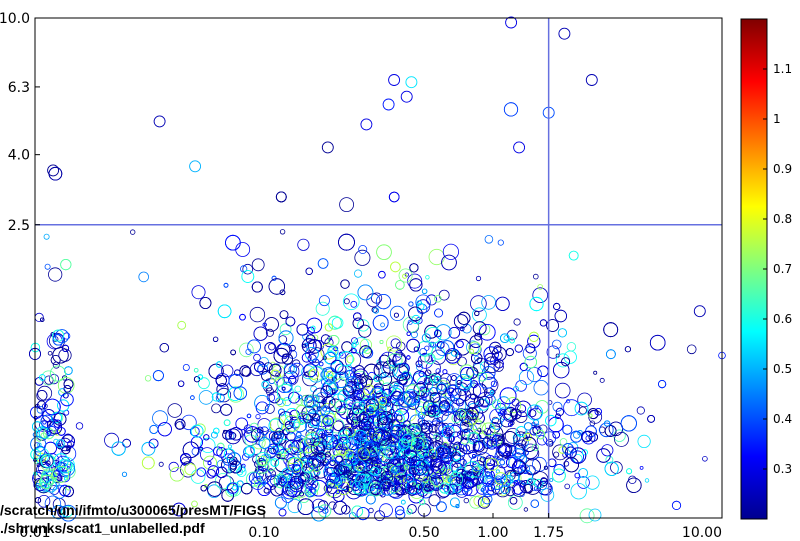  What do you see at coordinates (20, 122) in the screenshot?
I see `y-axis-ticks: 2.5 4.0 6.3 10.0` at bounding box center [20, 122].